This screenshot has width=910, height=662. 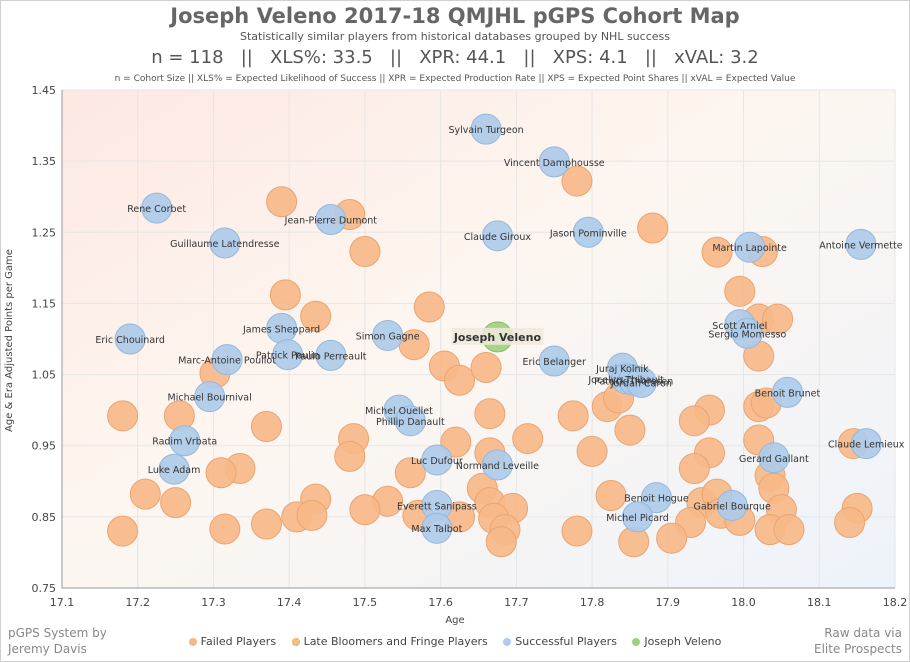 I want to click on point-label: Michel Picard, so click(x=637, y=518).